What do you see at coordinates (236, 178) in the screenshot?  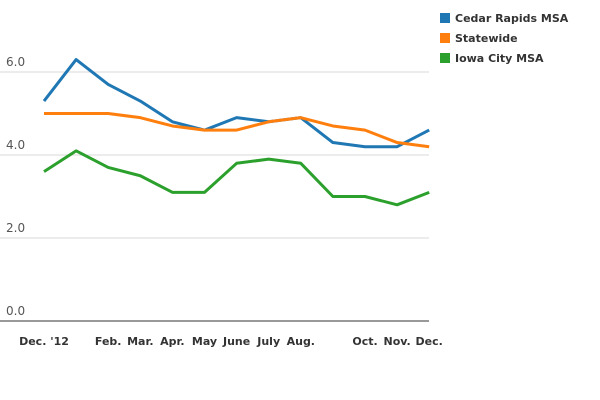 I see `series-line-iowa-city-msa` at bounding box center [236, 178].